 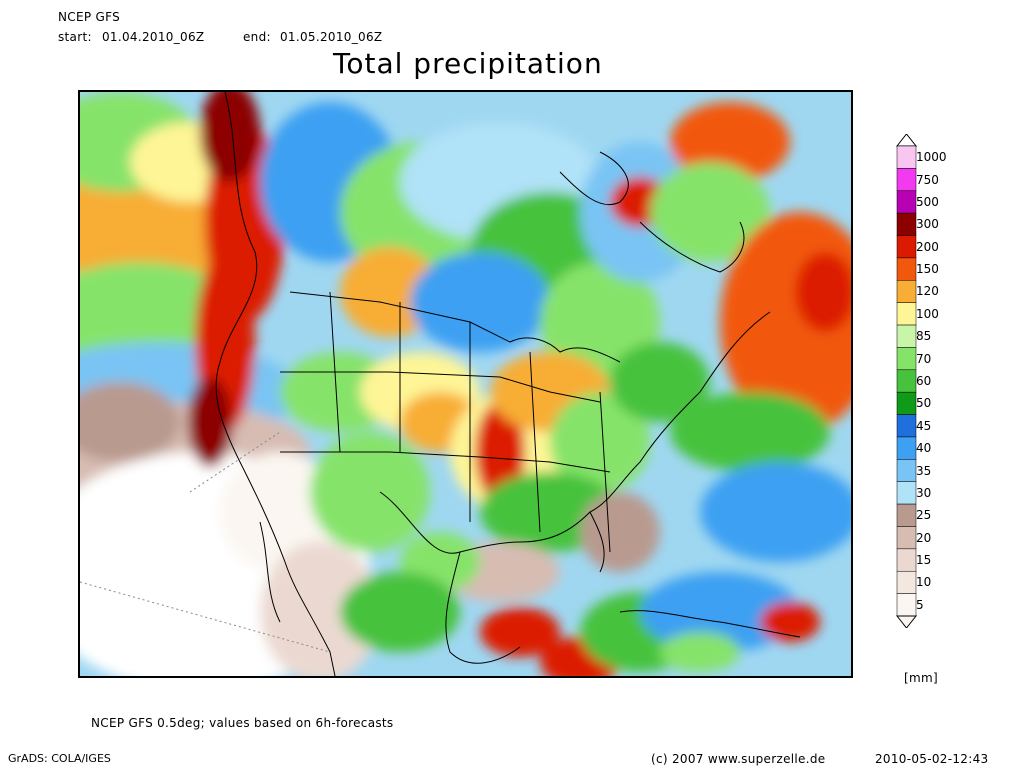 What do you see at coordinates (927, 246) in the screenshot?
I see `legend-label-200: 200` at bounding box center [927, 246].